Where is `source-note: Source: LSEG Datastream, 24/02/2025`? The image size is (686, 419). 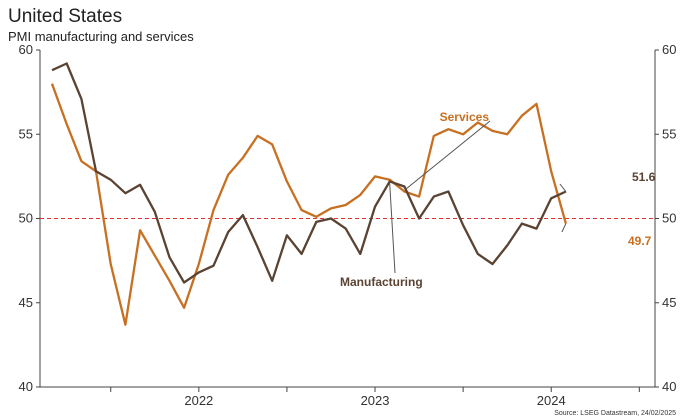
source-note: Source: LSEG Datastream, 24/02/2025 is located at coordinates (615, 413).